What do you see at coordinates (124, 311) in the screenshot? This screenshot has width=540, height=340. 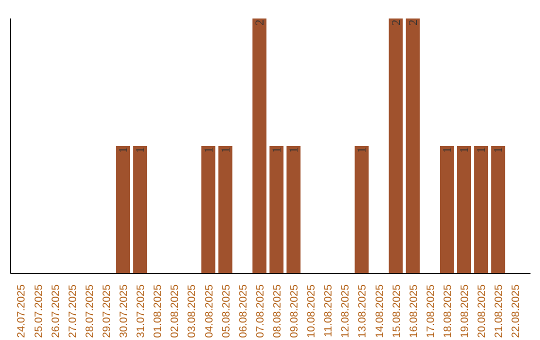 I see `x-tick-label: 30.07.2025` at bounding box center [124, 311].